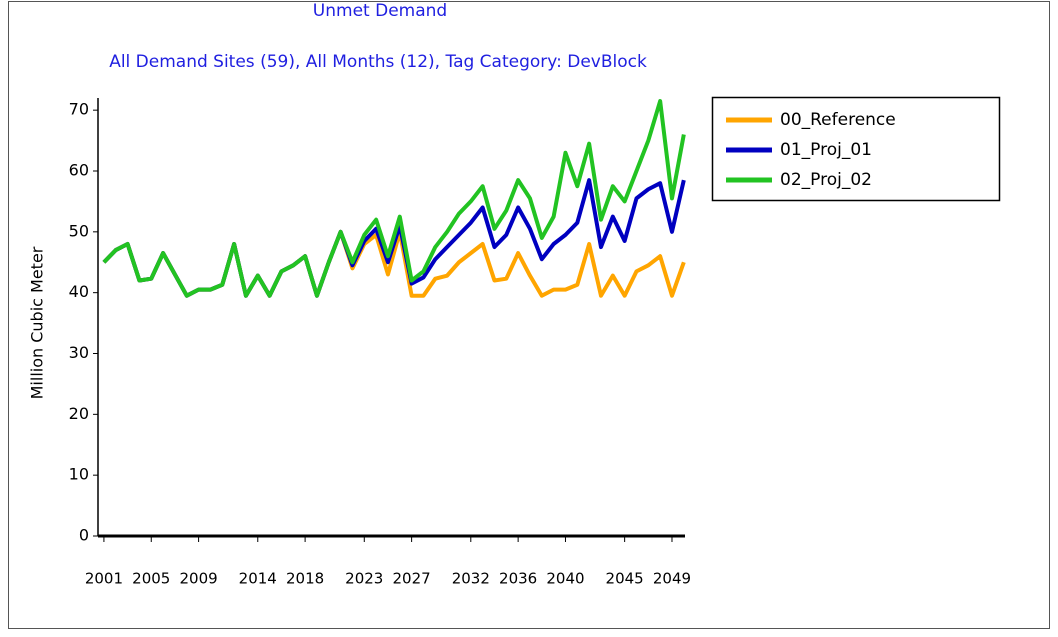 The width and height of the screenshot is (1058, 637). I want to click on x-tick-label: 2027, so click(412, 579).